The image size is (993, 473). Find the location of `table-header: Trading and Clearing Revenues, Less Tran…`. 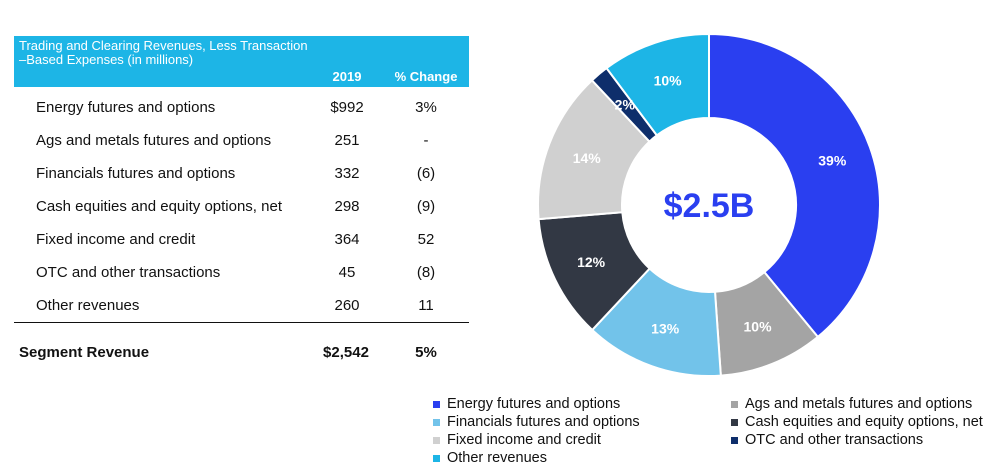

table-header: Trading and Clearing Revenues, Less Tran… is located at coordinates (241, 61).